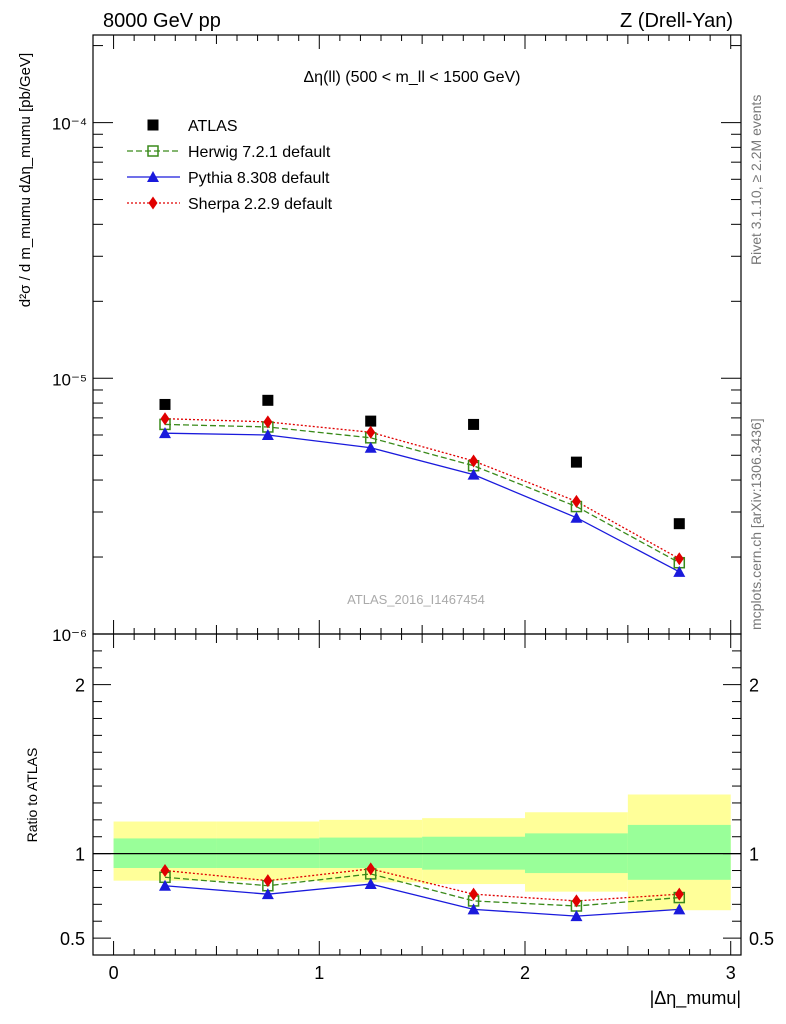  Describe the element at coordinates (69, 379) in the screenshot. I see `y-tick-label: 10⁻⁵` at that location.